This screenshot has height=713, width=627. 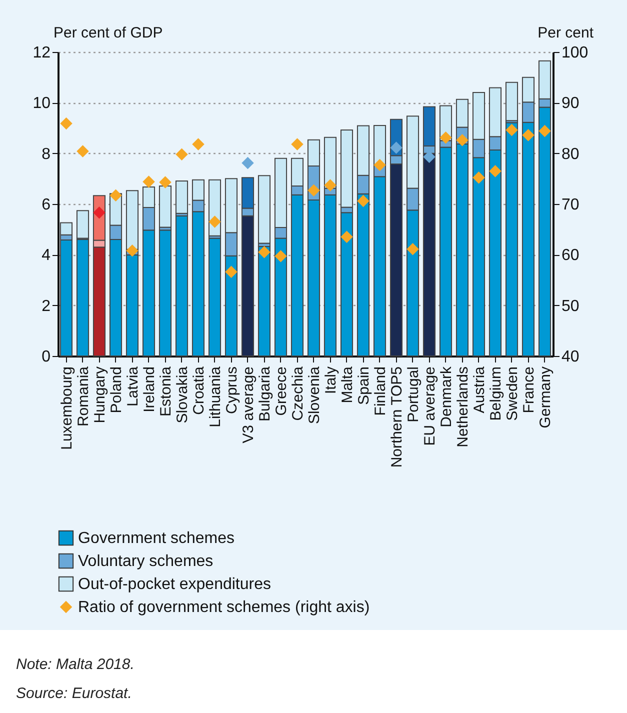 What do you see at coordinates (46, 205) in the screenshot?
I see `y-tick-label: 6` at bounding box center [46, 205].